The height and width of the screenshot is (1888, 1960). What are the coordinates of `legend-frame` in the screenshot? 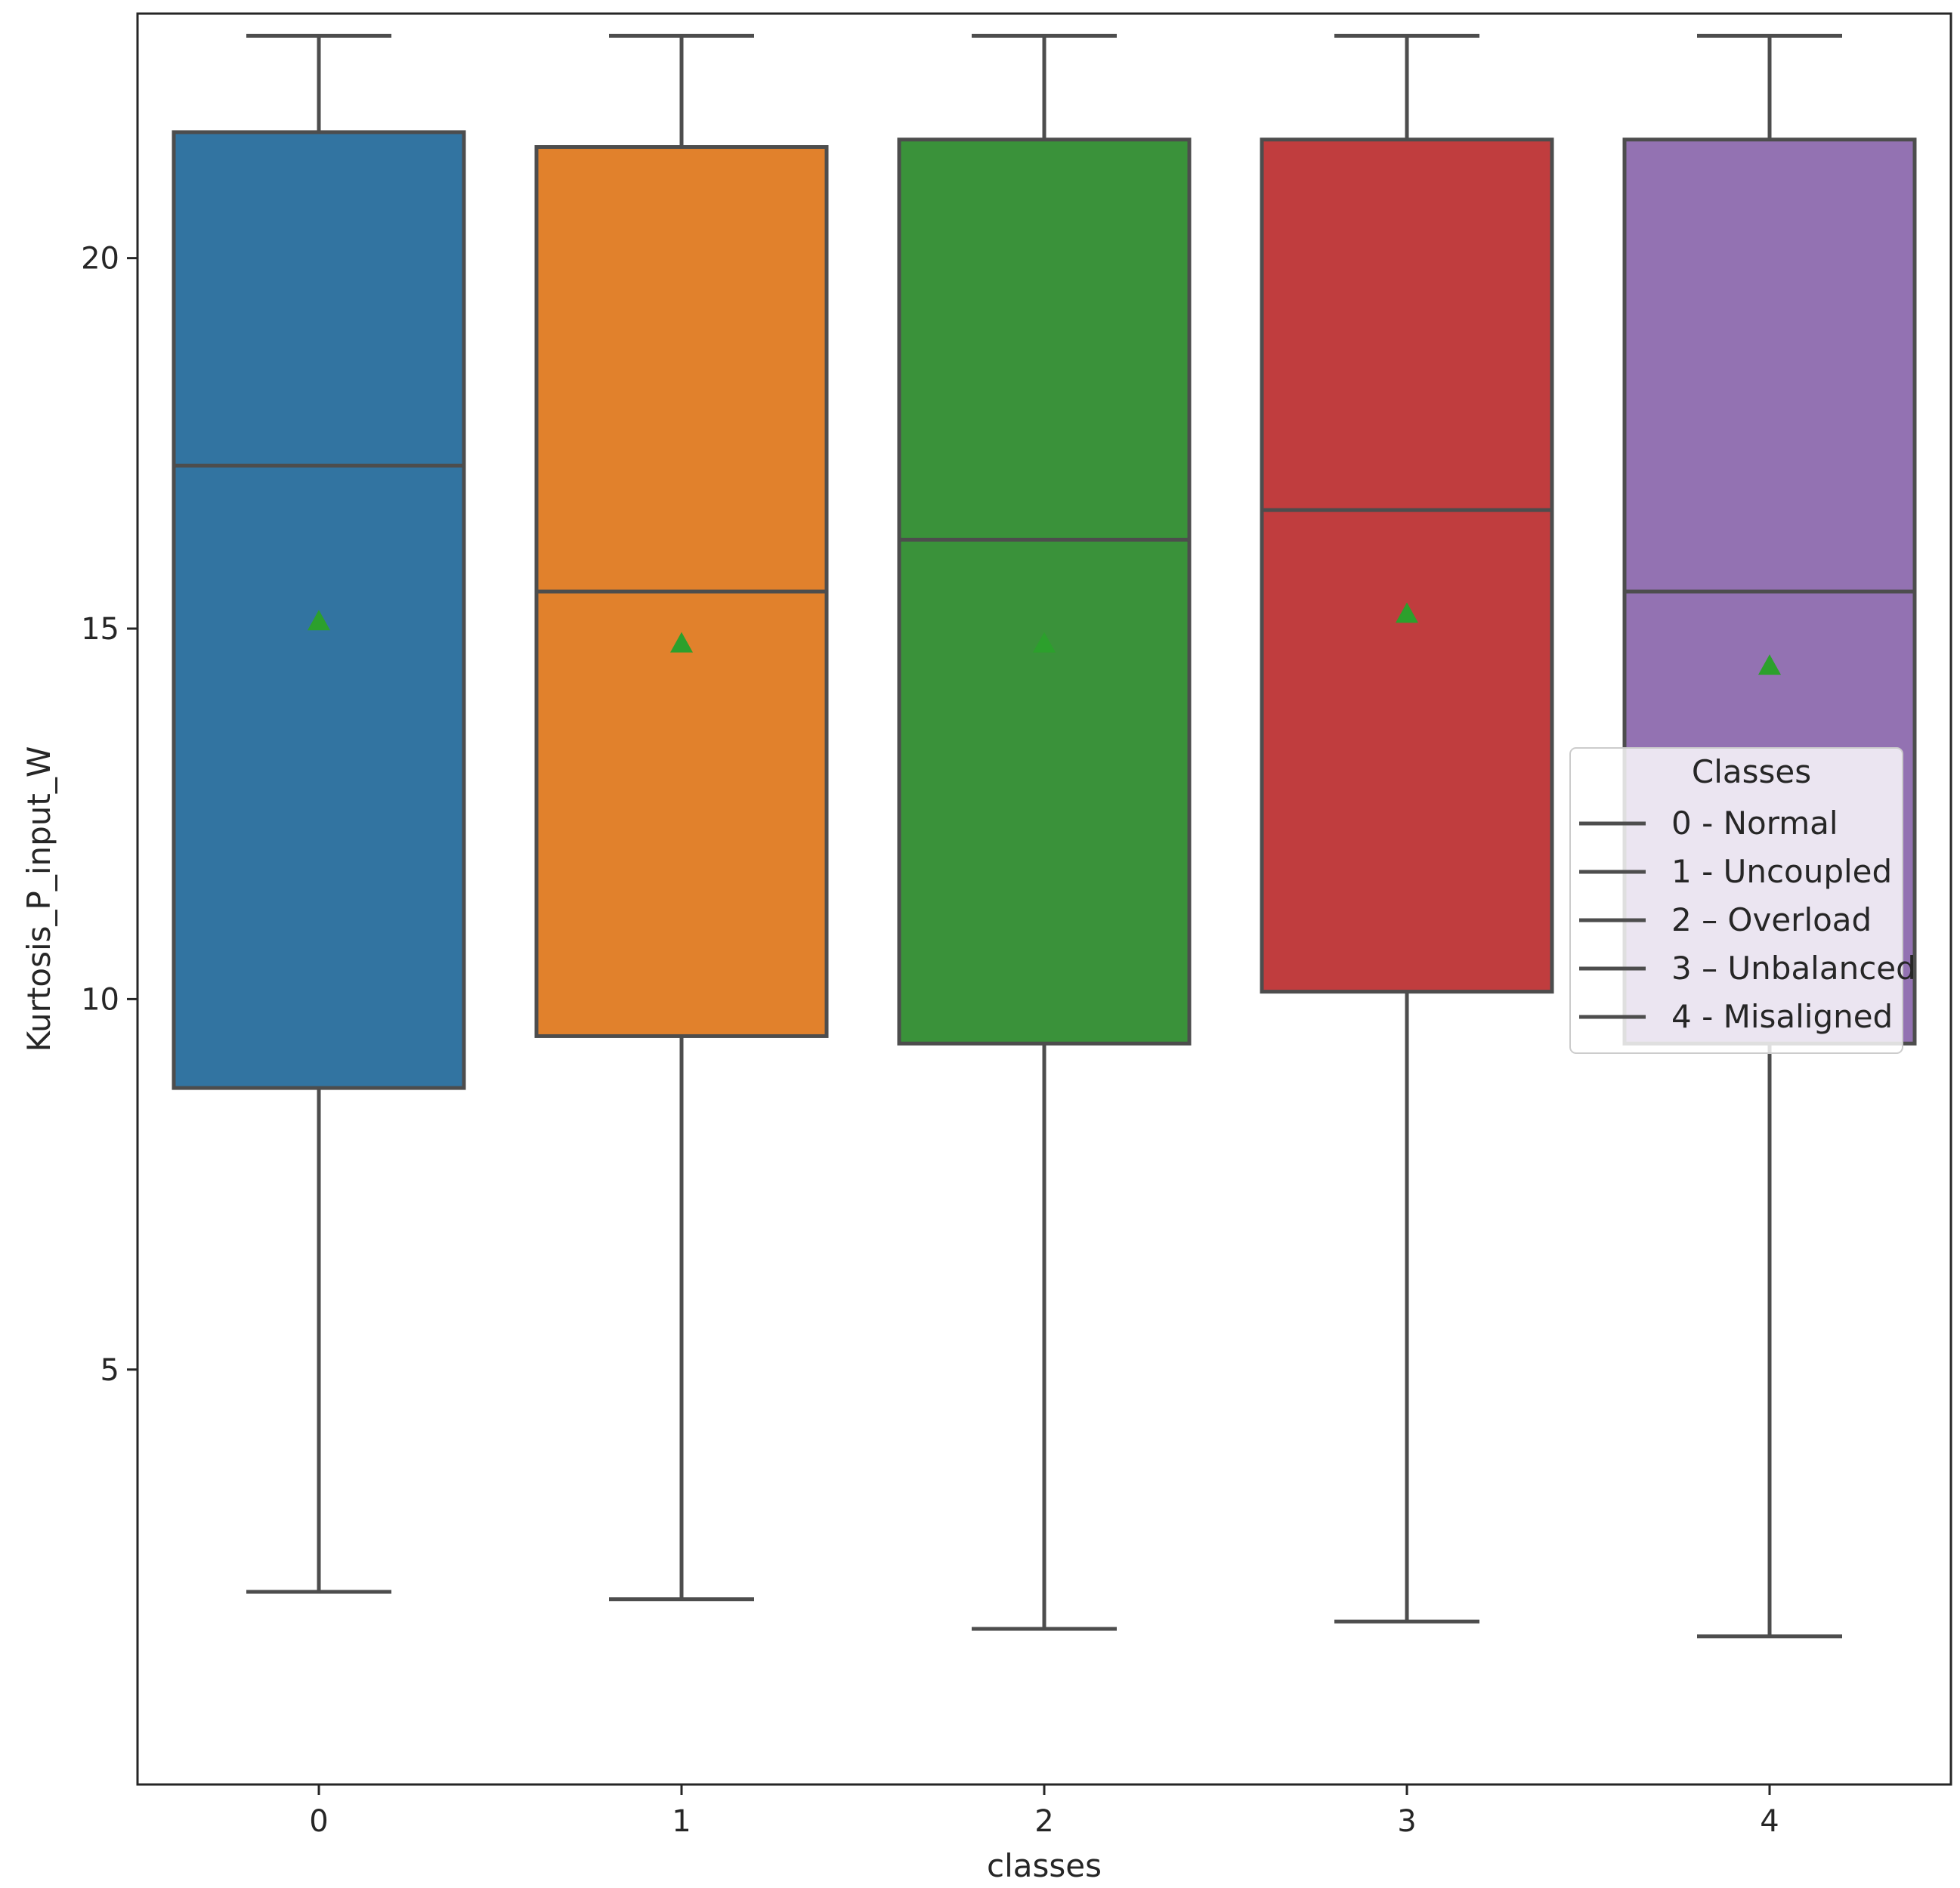 It's located at (1736, 900).